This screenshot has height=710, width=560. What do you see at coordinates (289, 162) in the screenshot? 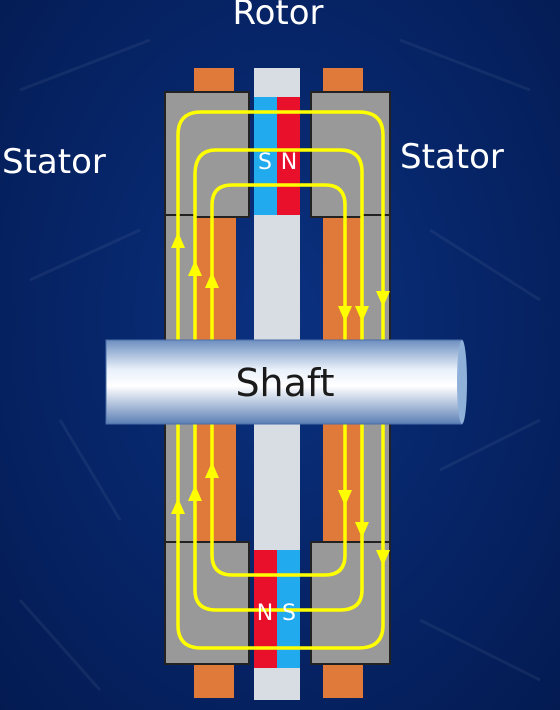
I see `pole-label-top-right: N` at bounding box center [289, 162].